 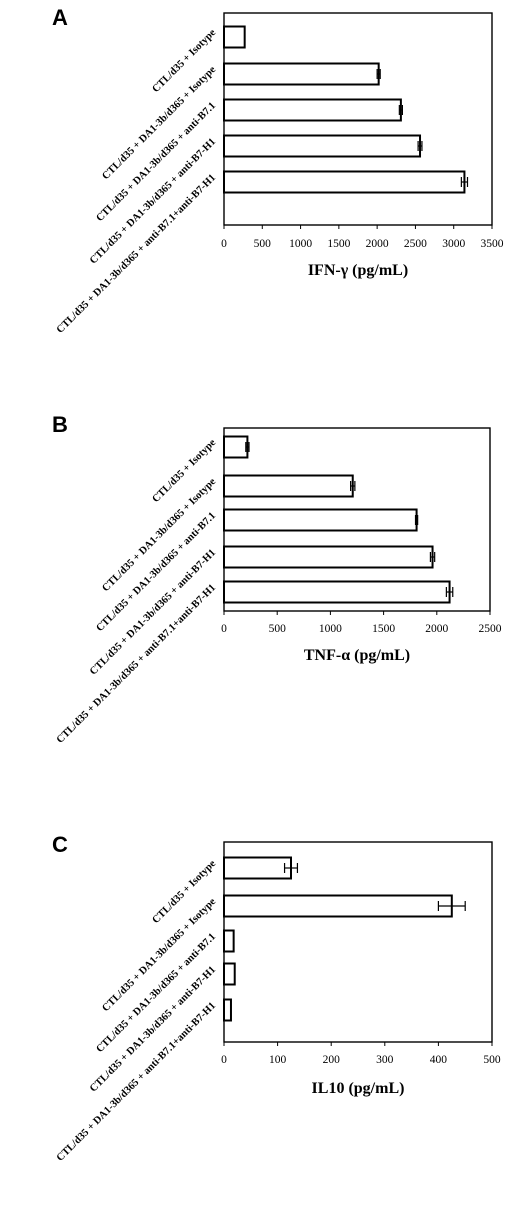 What do you see at coordinates (332, 1060) in the screenshot?
I see `panel-c-xtick-label-2: 200` at bounding box center [332, 1060].